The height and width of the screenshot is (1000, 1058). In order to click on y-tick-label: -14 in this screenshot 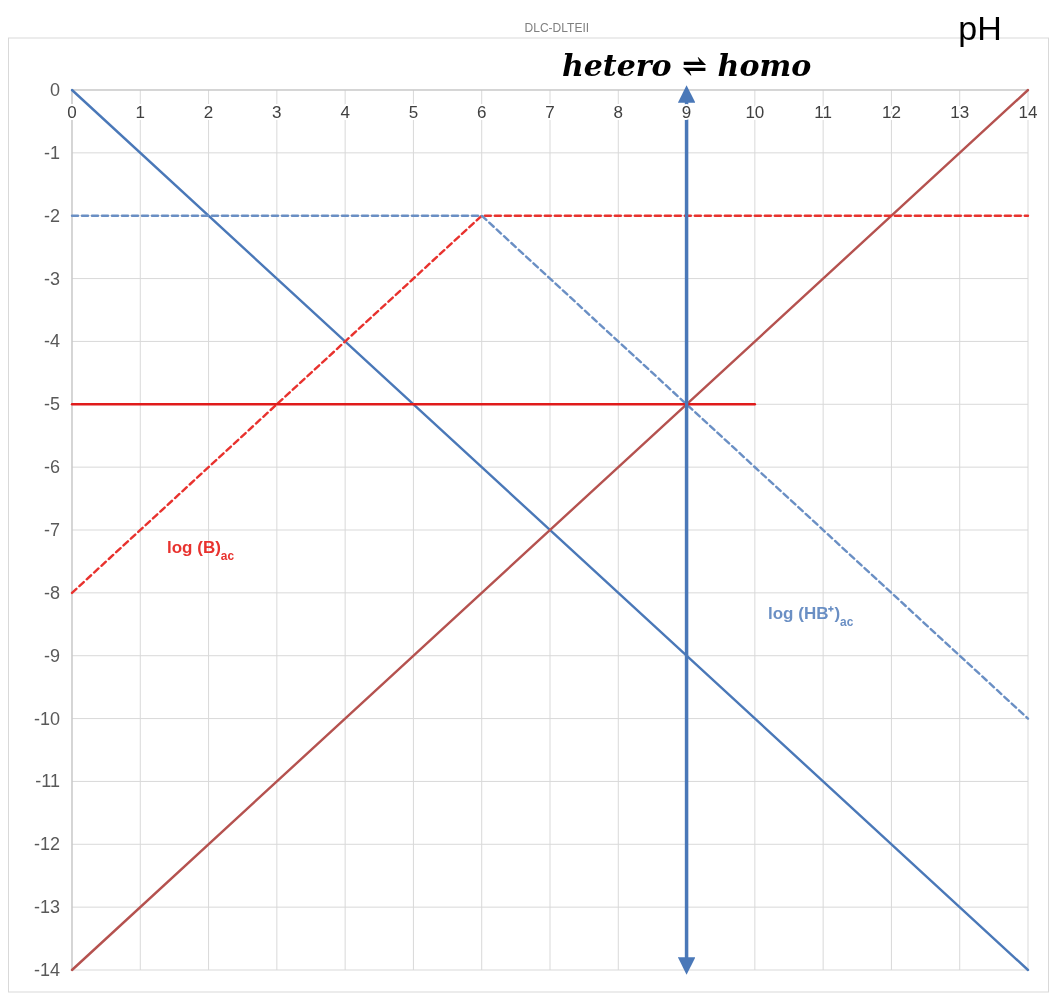, I will do `click(46, 970)`.